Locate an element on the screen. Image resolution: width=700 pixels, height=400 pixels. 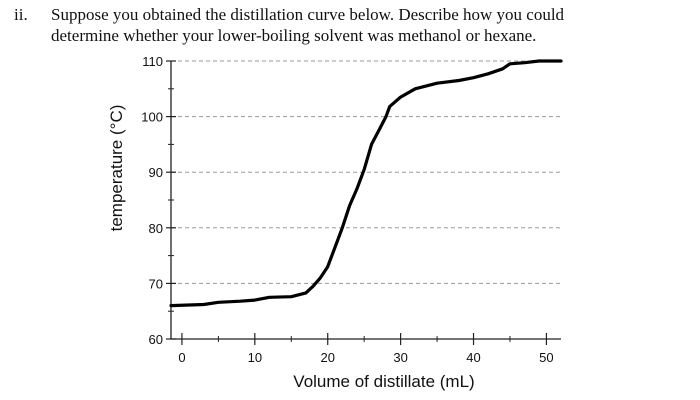
y-tick-label-110: 110 is located at coordinates (152, 61).